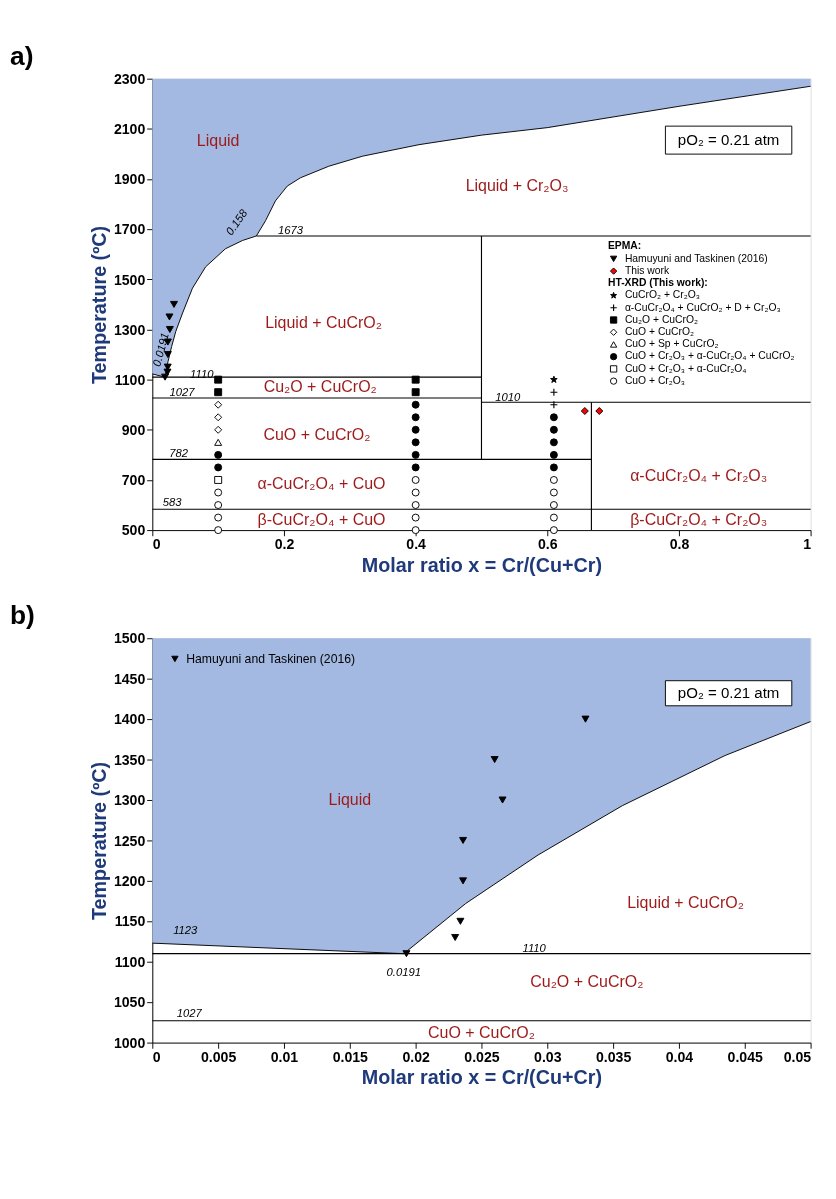 The height and width of the screenshot is (1199, 836). Describe the element at coordinates (548, 1056) in the screenshot. I see `x-tick-label: 0.03` at that location.